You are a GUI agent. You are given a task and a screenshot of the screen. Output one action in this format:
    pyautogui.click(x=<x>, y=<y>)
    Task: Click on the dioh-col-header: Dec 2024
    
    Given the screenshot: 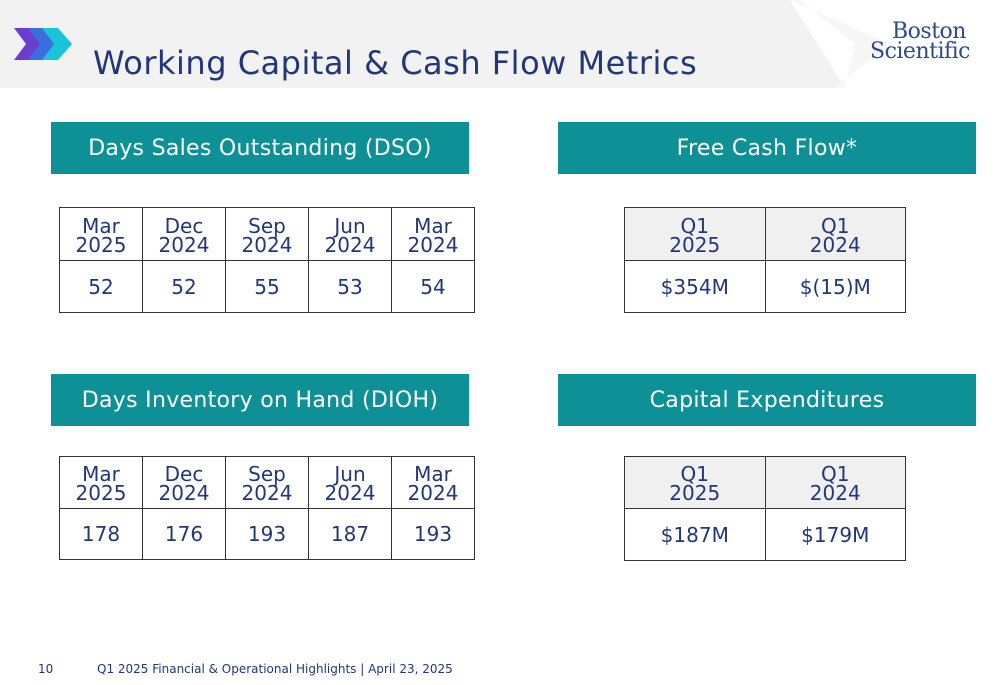 What is the action you would take?
    pyautogui.click(x=184, y=482)
    